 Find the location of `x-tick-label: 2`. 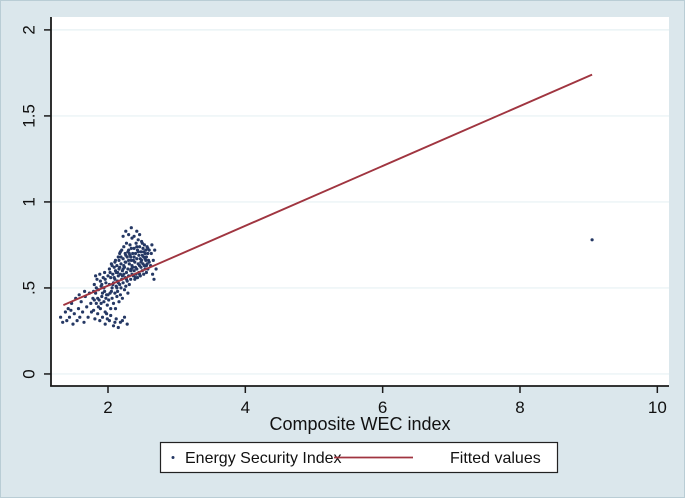

x-tick-label: 2 is located at coordinates (107, 407).